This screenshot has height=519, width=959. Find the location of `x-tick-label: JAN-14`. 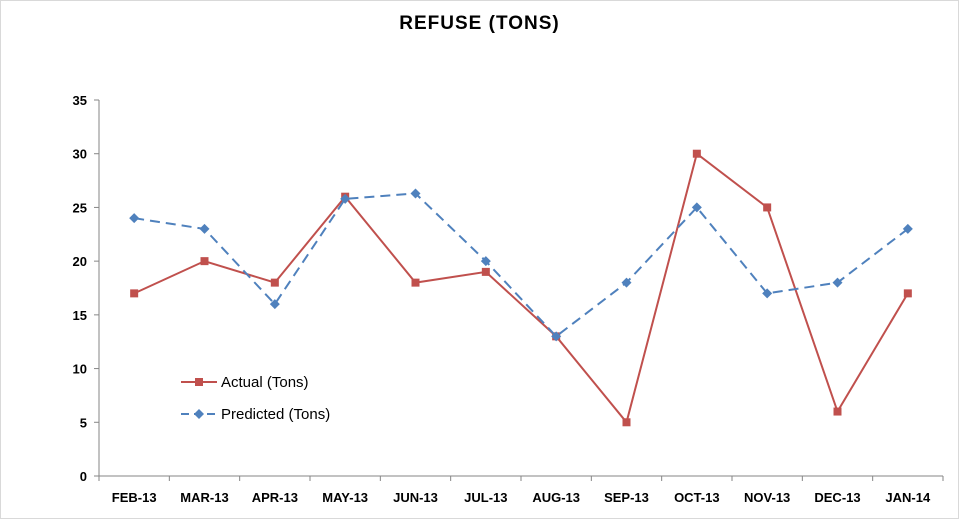

x-tick-label: JAN-14 is located at coordinates (908, 497).